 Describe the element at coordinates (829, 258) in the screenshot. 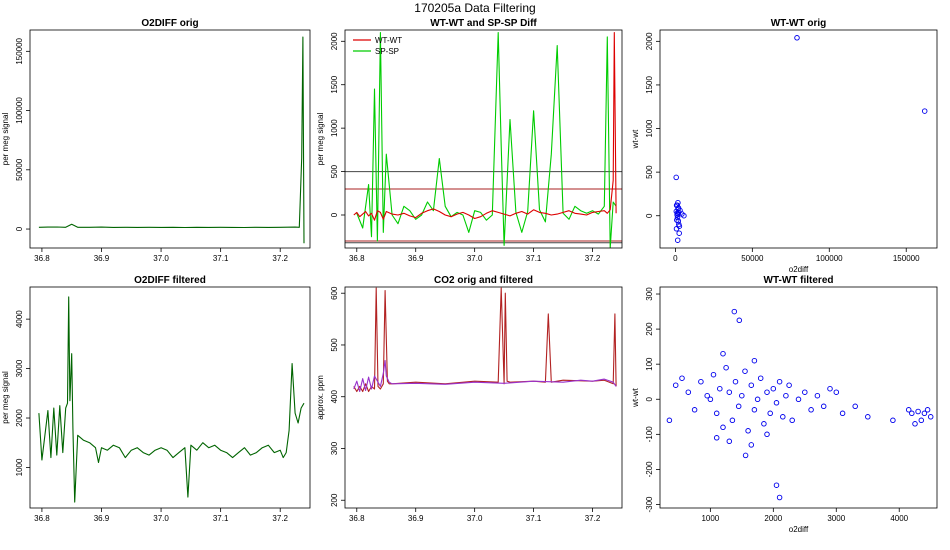

I see `x-tick-label: 100000` at that location.